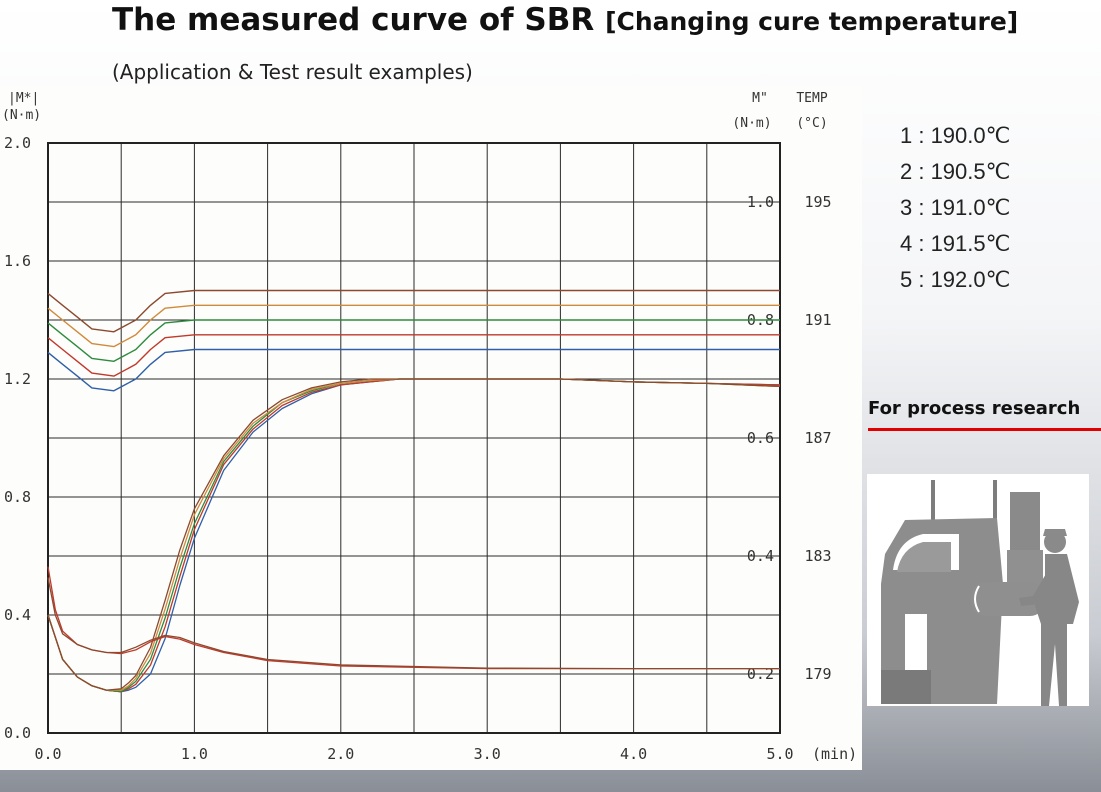 This screenshot has height=792, width=1101. What do you see at coordinates (955, 243) in the screenshot?
I see `legend-item: 4 : 191.5℃` at bounding box center [955, 243].